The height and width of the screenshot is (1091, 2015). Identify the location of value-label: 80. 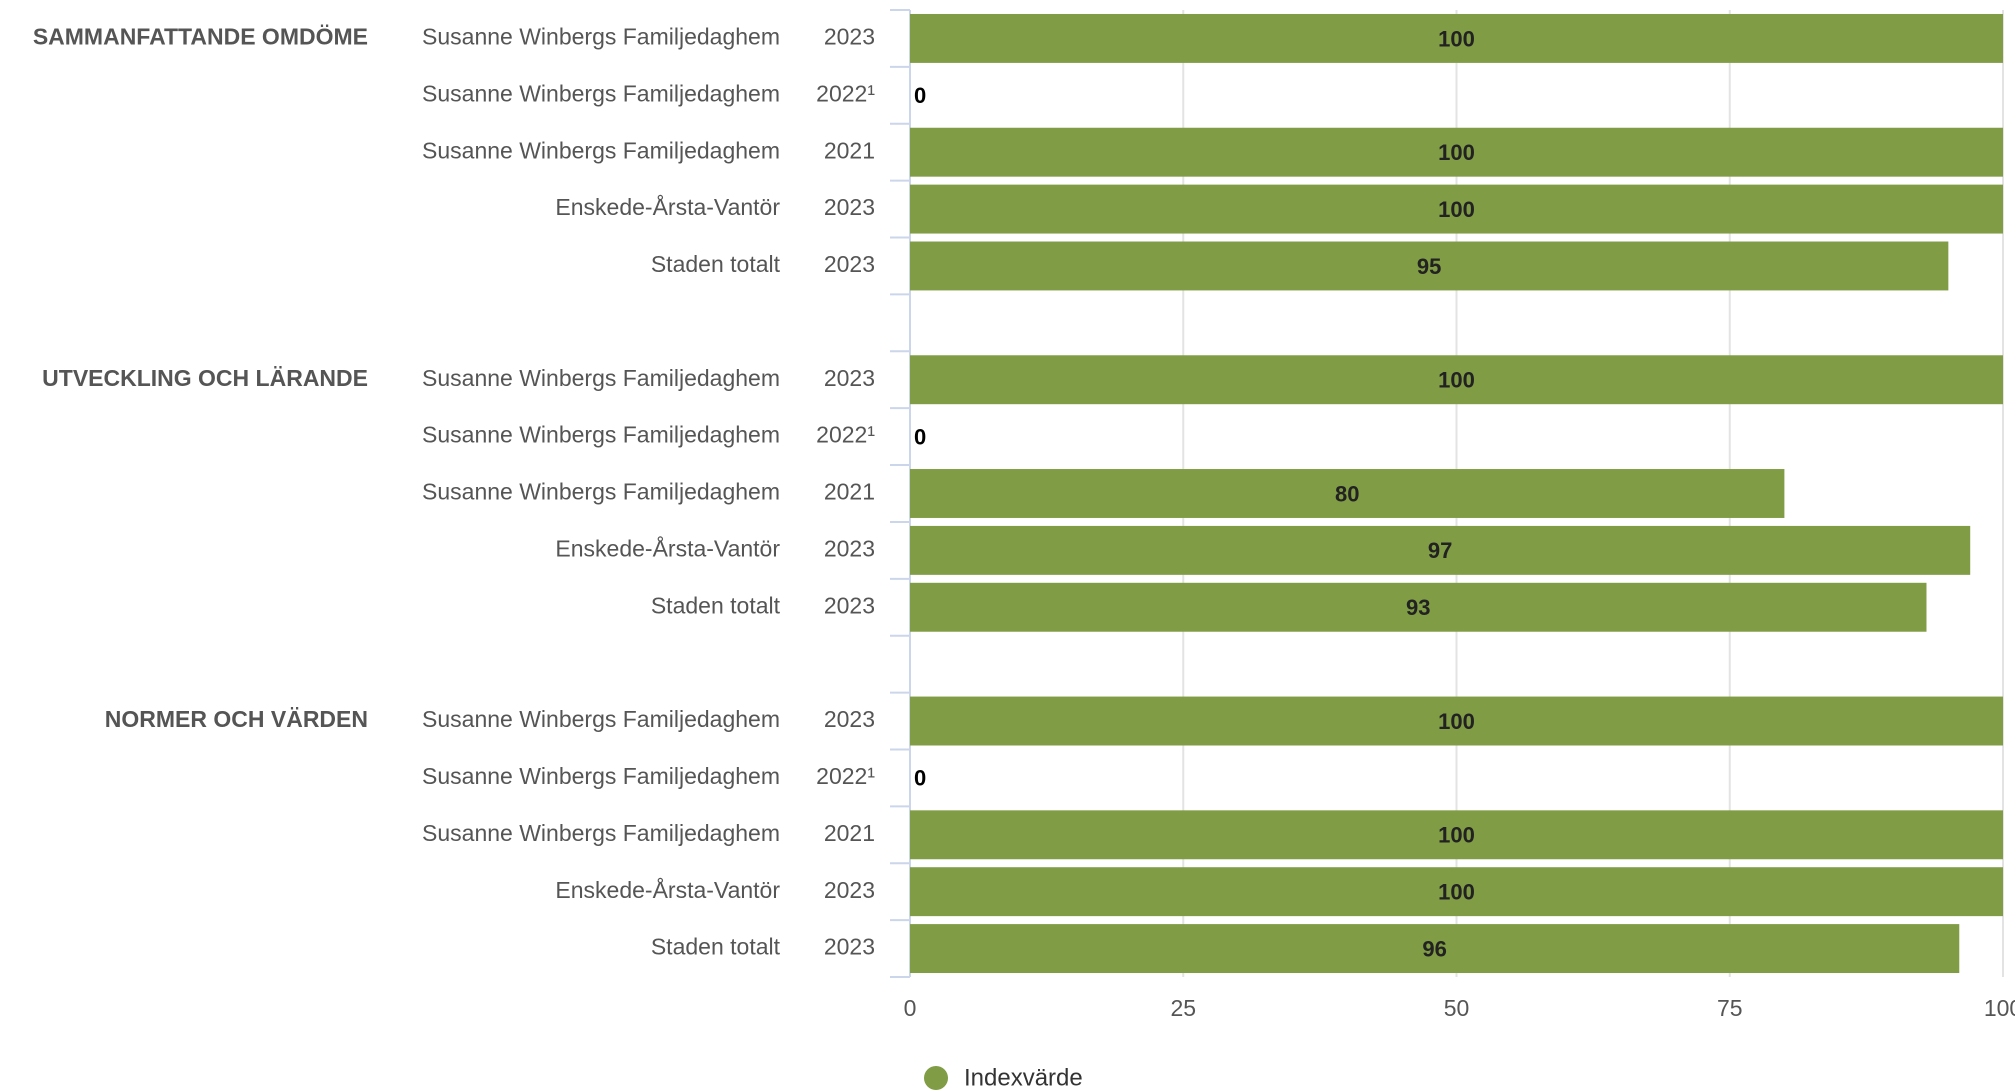
(1347, 493).